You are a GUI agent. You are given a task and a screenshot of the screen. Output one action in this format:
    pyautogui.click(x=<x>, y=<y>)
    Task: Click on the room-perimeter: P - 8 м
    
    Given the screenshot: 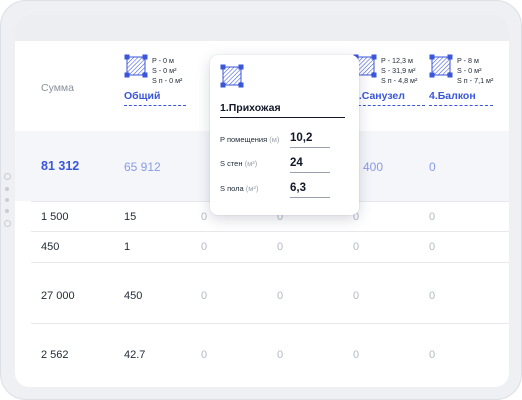 What is the action you would take?
    pyautogui.click(x=468, y=60)
    